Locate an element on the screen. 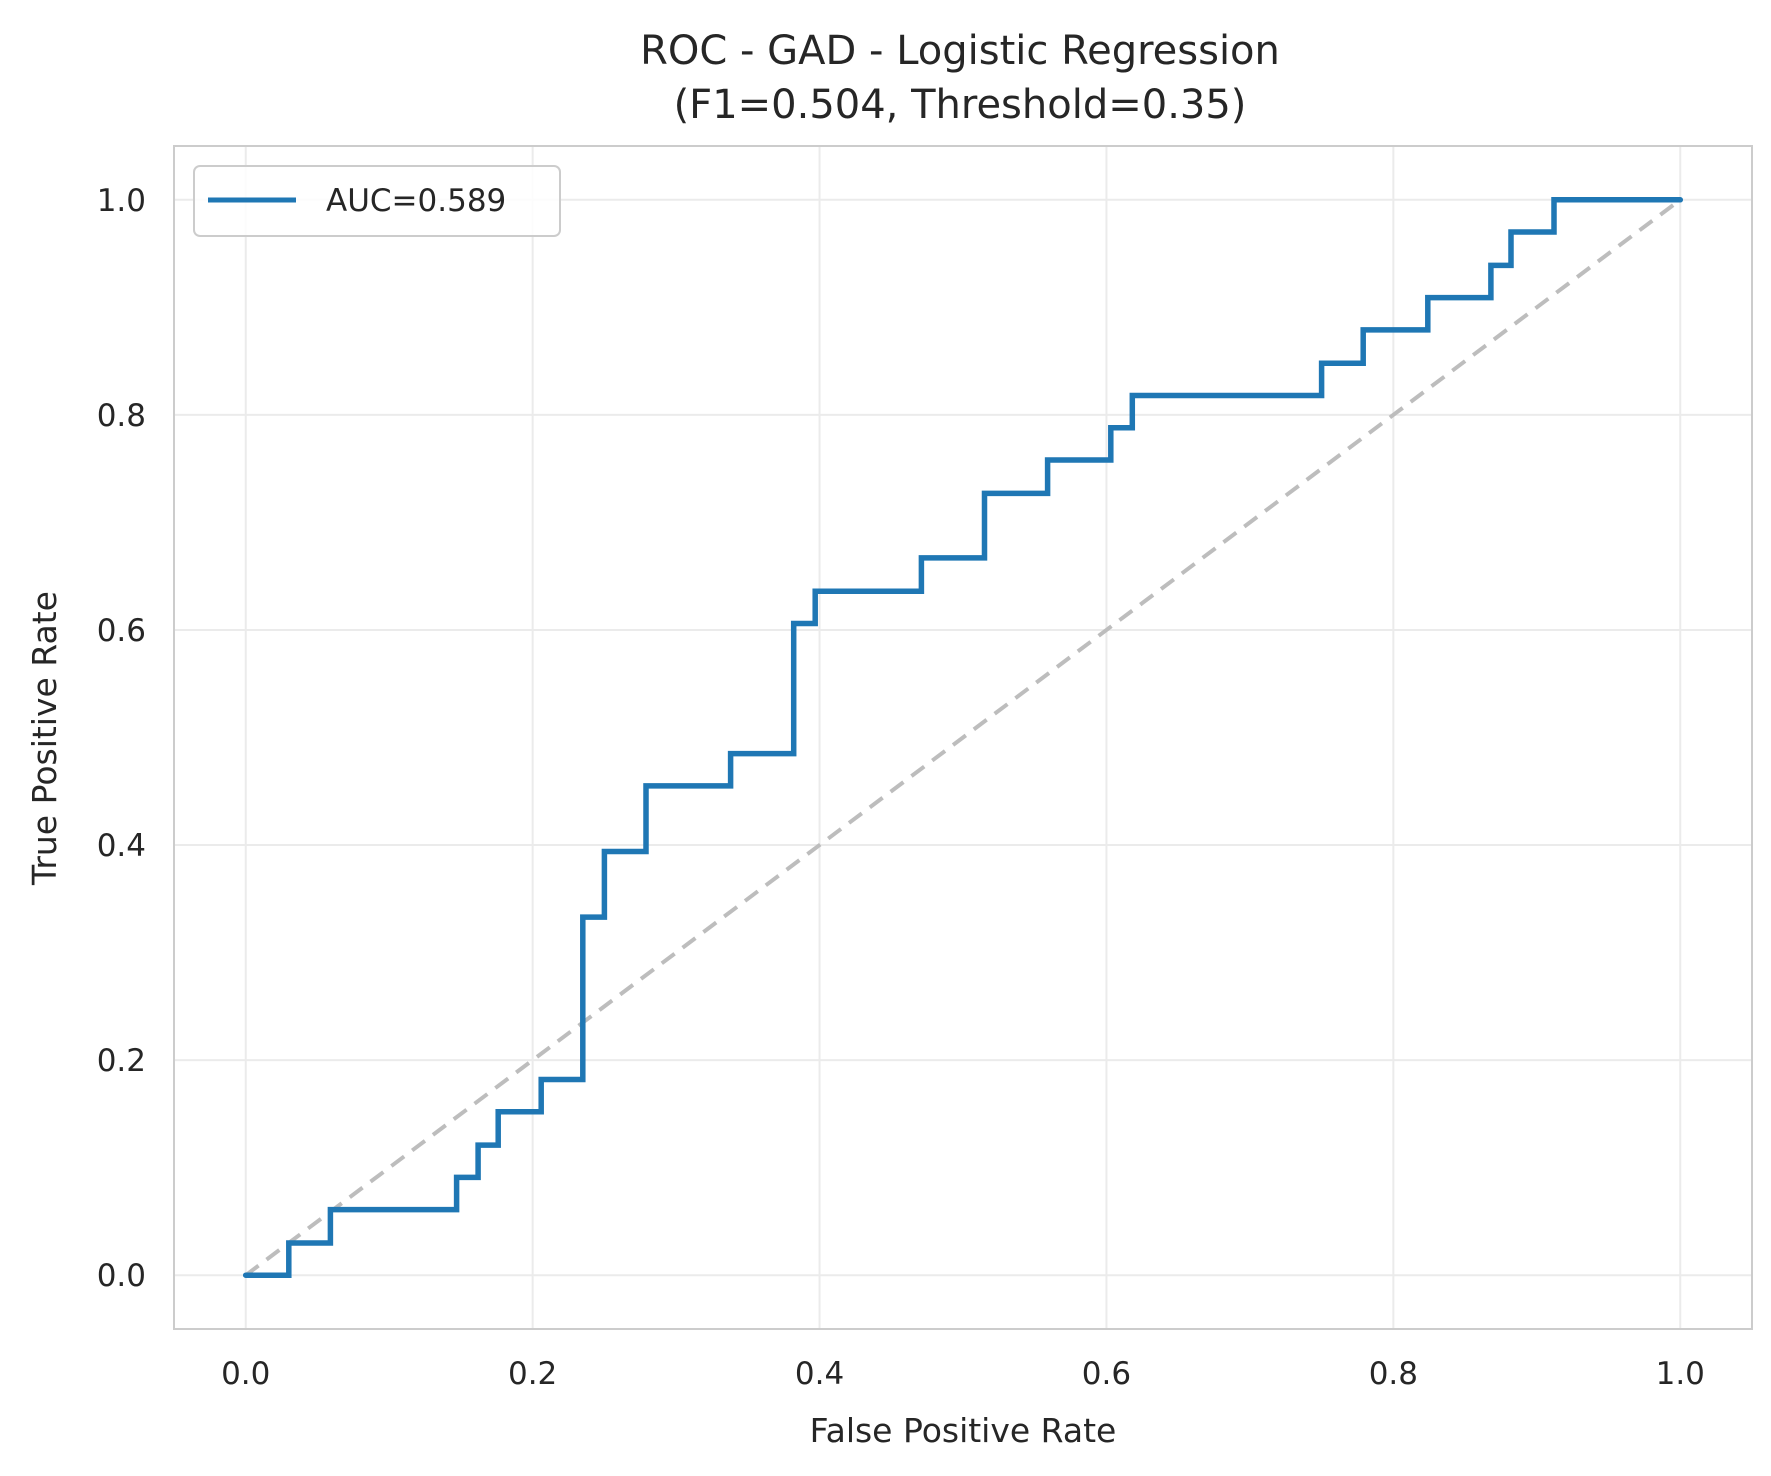 This screenshot has width=1771, height=1476. y-tick-label: 0.8 is located at coordinates (121, 416).